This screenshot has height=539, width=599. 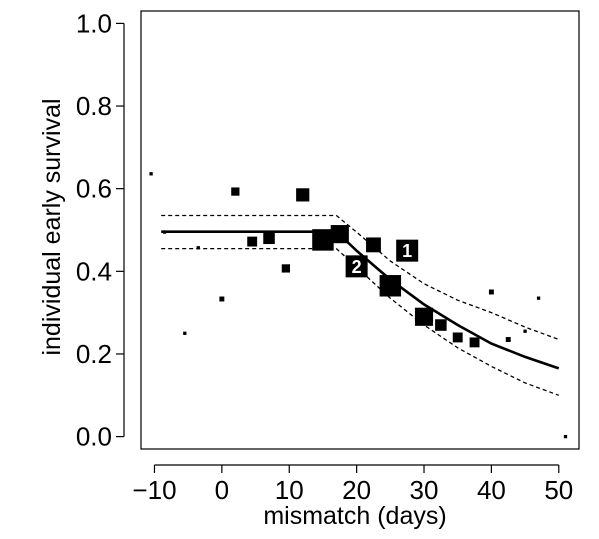 What do you see at coordinates (100, 230) in the screenshot?
I see `y-axis: 0.0 0.2 0.4 0.6 0.8 1.0` at bounding box center [100, 230].